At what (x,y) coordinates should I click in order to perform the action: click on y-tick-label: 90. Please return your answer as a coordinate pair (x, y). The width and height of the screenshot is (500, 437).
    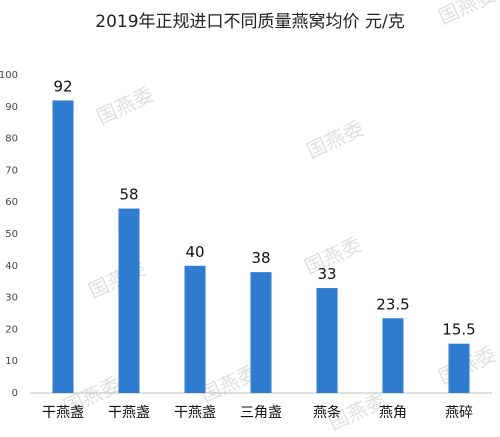
    Looking at the image, I should click on (11, 107).